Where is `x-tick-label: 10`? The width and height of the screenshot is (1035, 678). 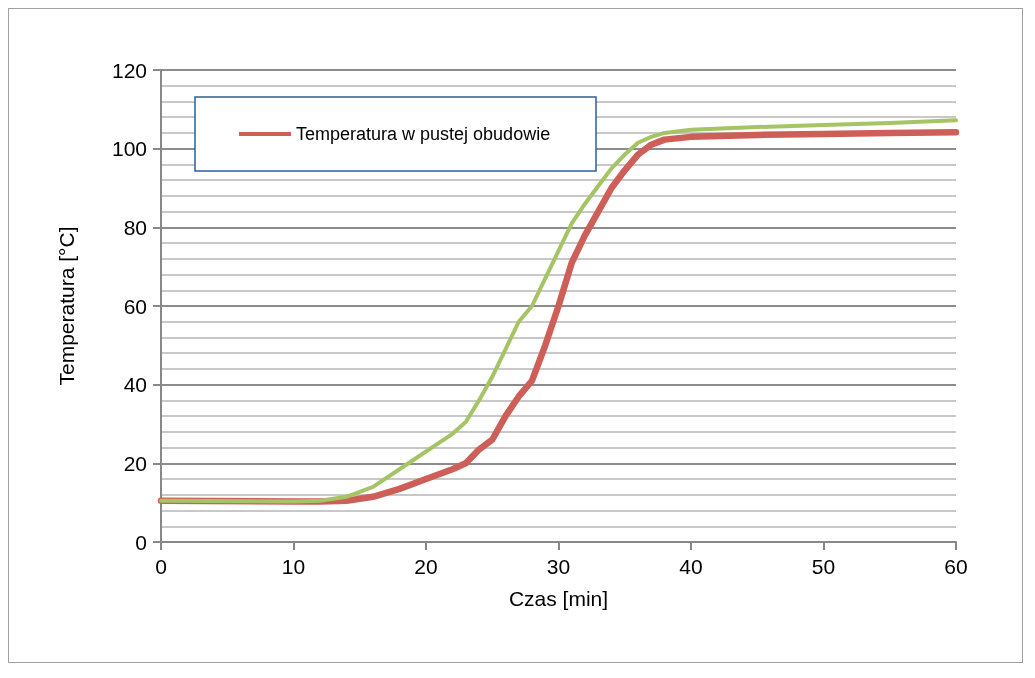 x-tick-label: 10 is located at coordinates (293, 566).